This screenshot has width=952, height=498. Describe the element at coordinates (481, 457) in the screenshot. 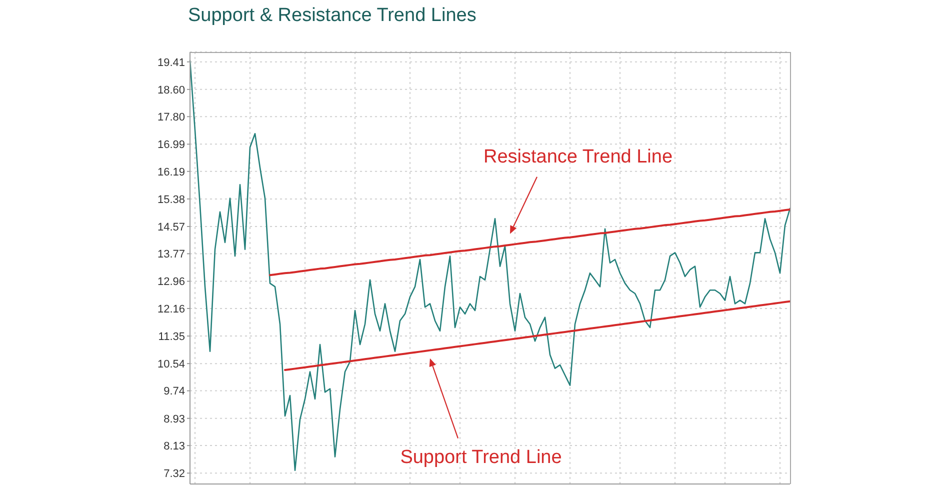

I see `text: Support Trend Line` at that location.